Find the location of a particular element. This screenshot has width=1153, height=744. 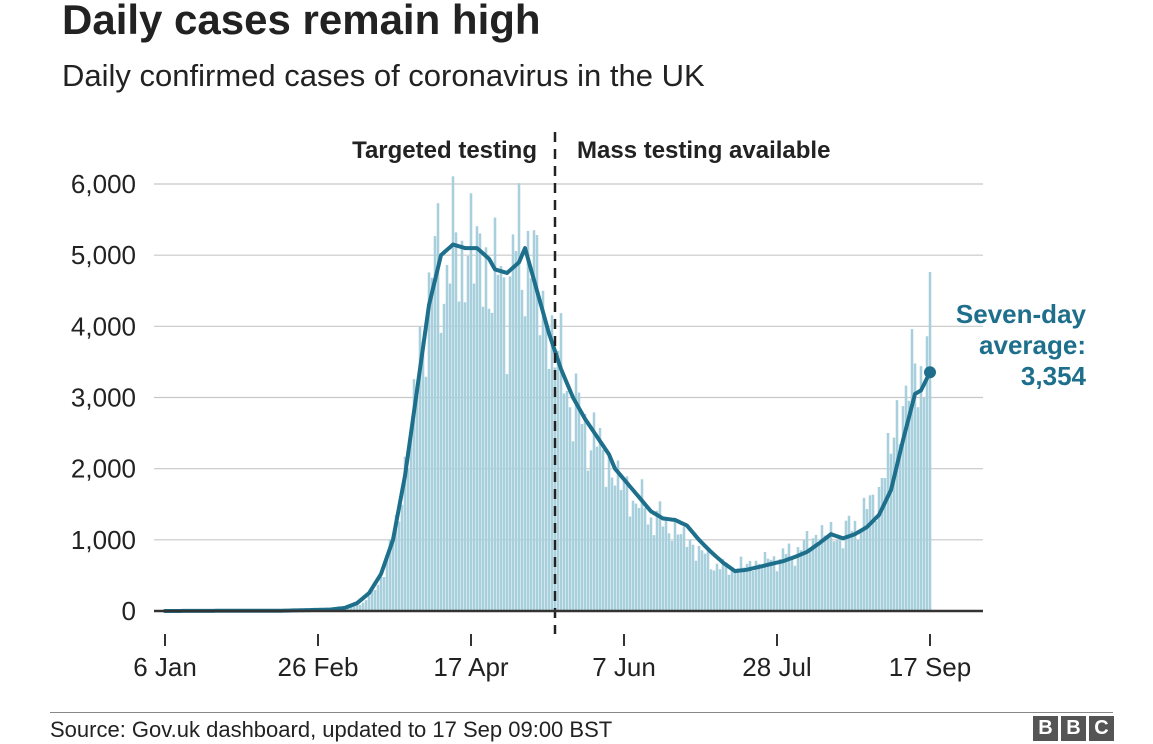

y-tick-label: 6,000 is located at coordinates (103, 184).